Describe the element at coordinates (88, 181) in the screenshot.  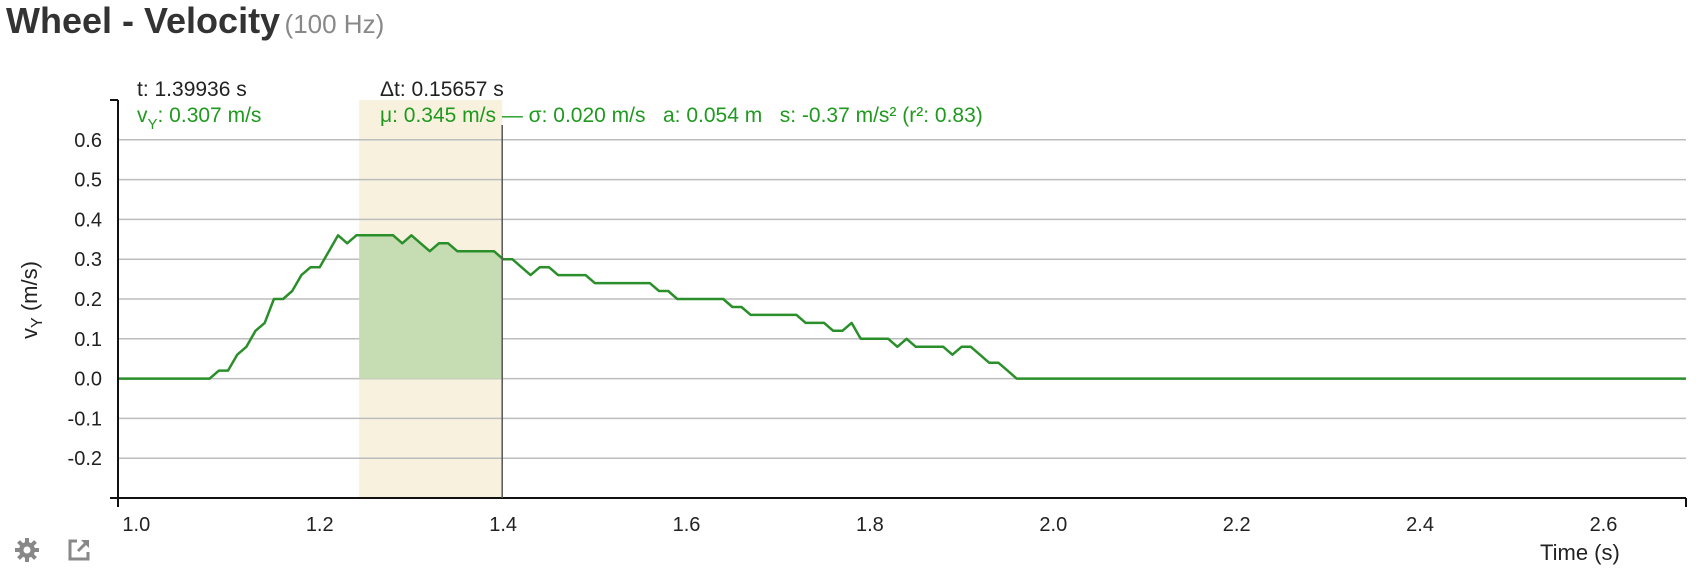
I see `y-tick-label: 0.5` at that location.